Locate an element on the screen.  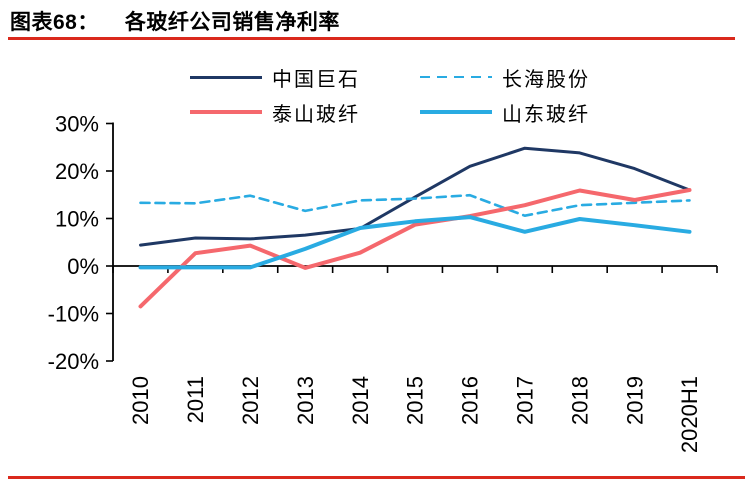
legend-item-zhongguo-jushi: 中国巨石 is located at coordinates (305, 78).